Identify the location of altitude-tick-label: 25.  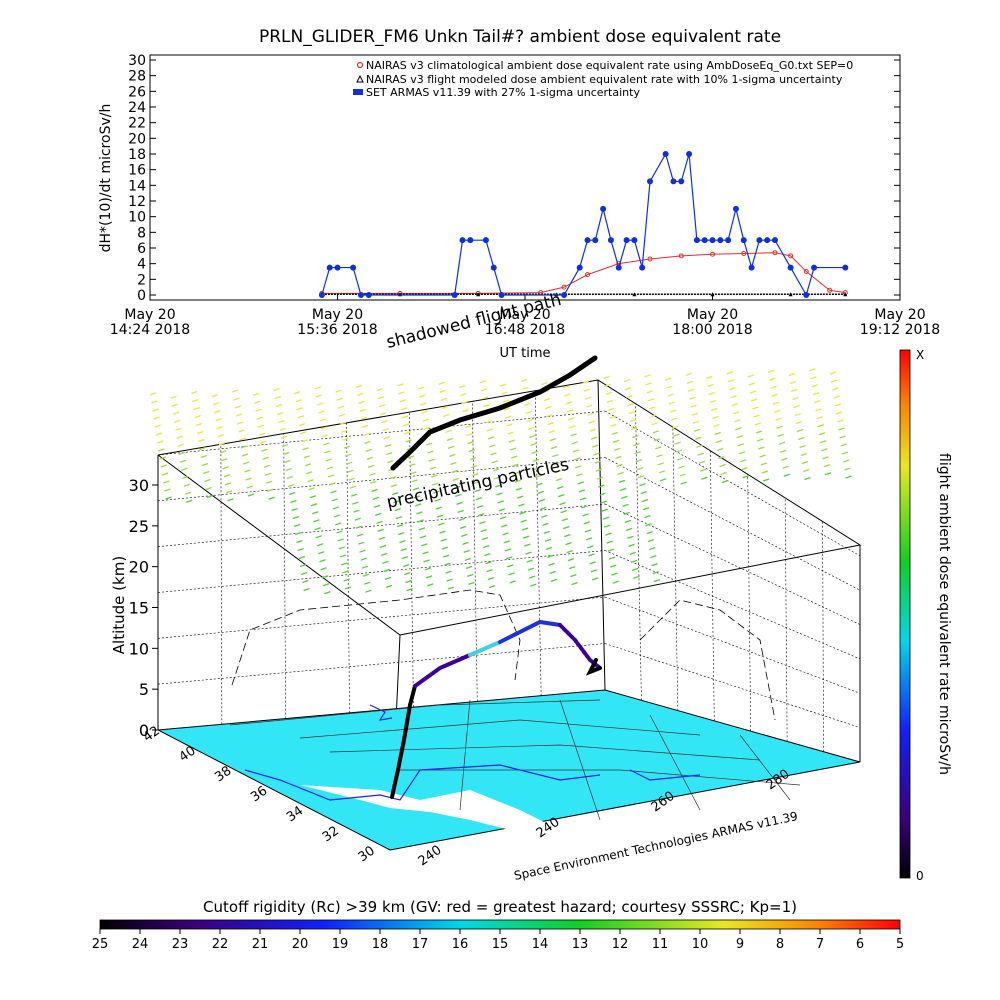
(139, 526).